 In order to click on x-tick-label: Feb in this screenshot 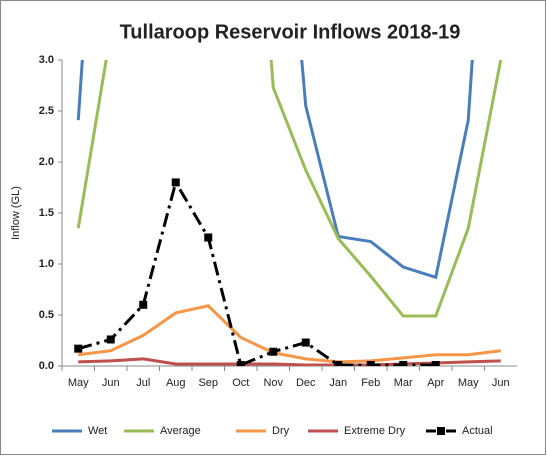, I will do `click(370, 383)`.